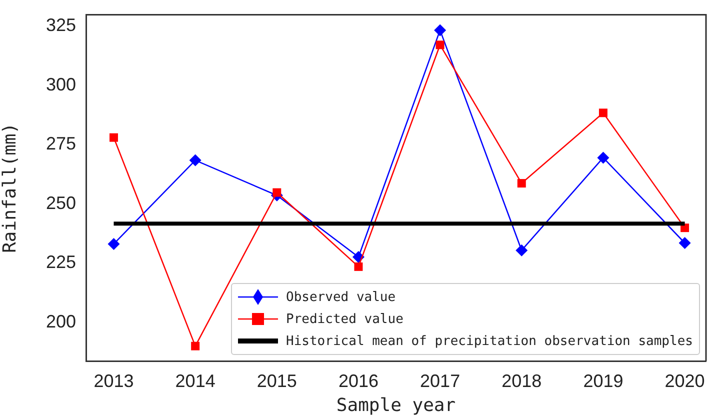 The height and width of the screenshot is (417, 712). Describe the element at coordinates (522, 380) in the screenshot. I see `x-tick-label: 2018` at that location.